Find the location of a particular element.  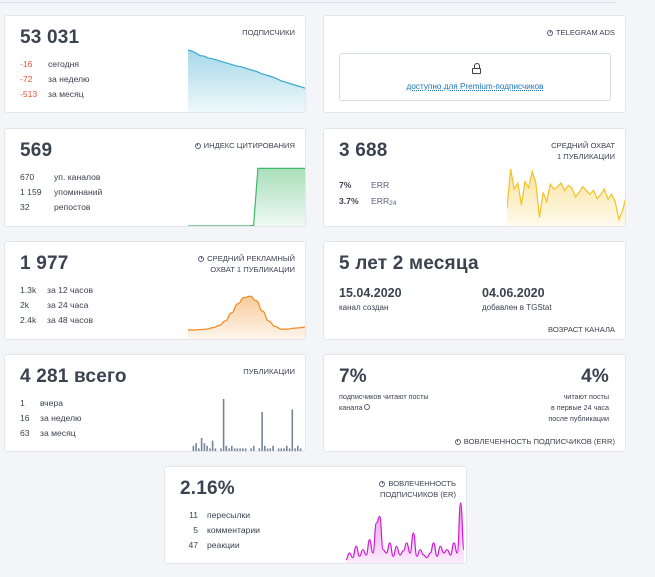

premium-link: доступно для Premium-подписчиков is located at coordinates (475, 86).